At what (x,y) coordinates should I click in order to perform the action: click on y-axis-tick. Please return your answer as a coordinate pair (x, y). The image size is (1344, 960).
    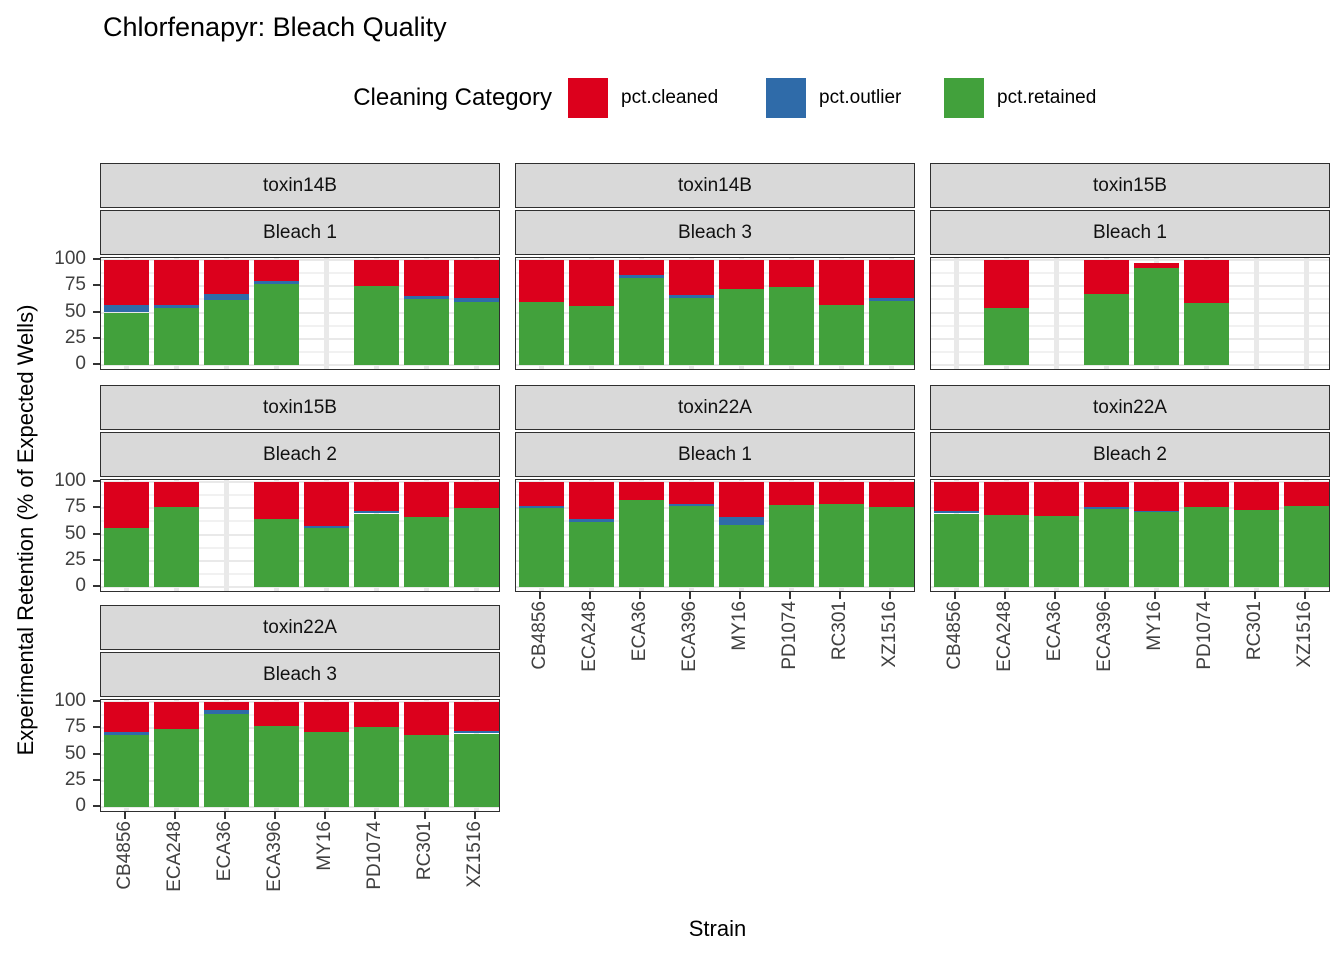
    Looking at the image, I should click on (96, 364).